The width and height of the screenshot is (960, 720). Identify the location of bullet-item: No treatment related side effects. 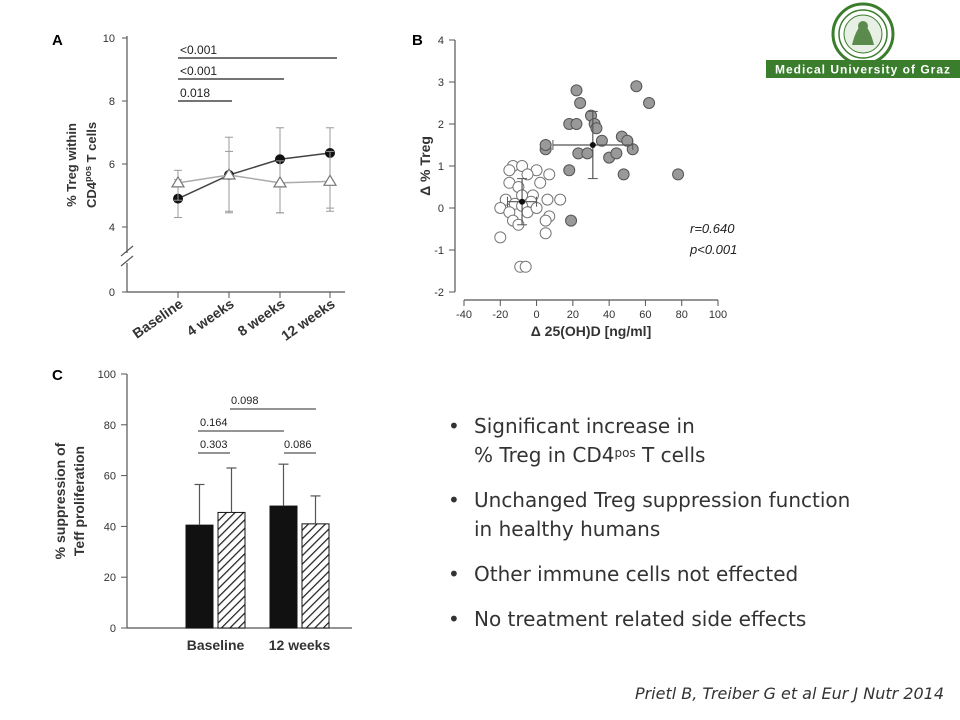
(681, 619).